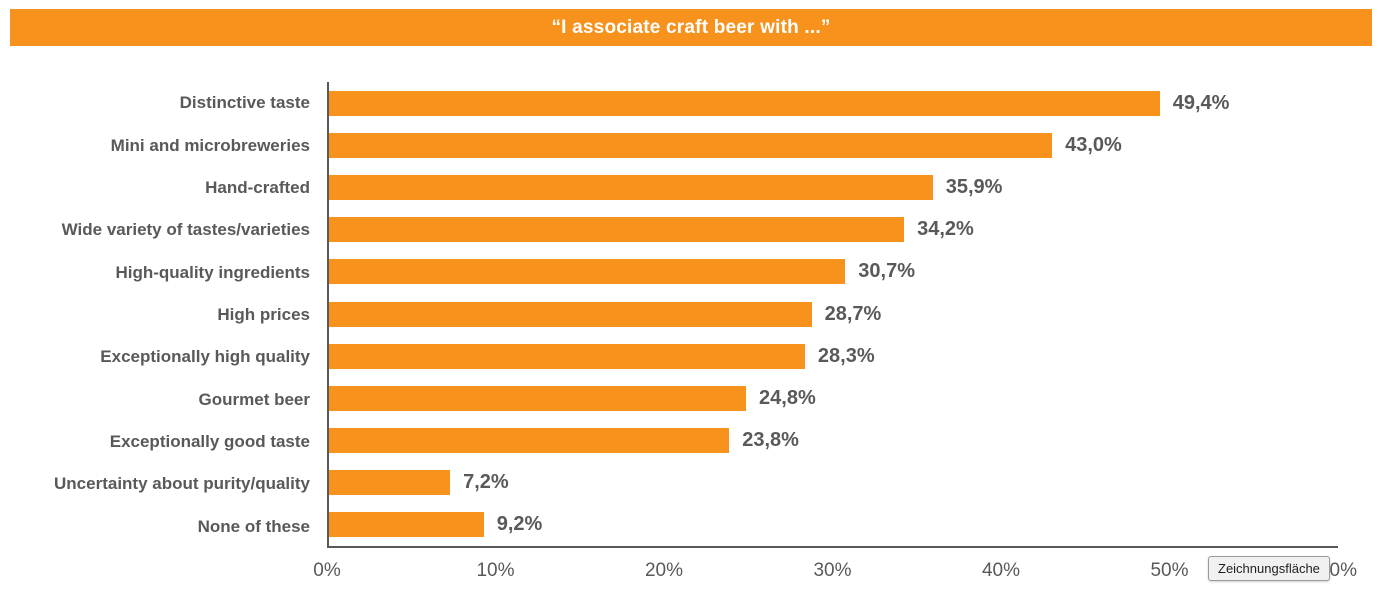  What do you see at coordinates (886, 271) in the screenshot?
I see `bar-value-label: 30,7%` at bounding box center [886, 271].